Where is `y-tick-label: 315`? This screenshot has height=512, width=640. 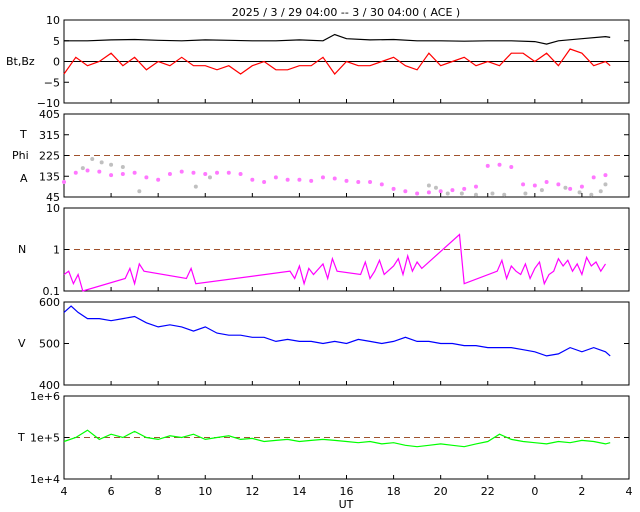
y-tick-label: 315 is located at coordinates (49, 135).